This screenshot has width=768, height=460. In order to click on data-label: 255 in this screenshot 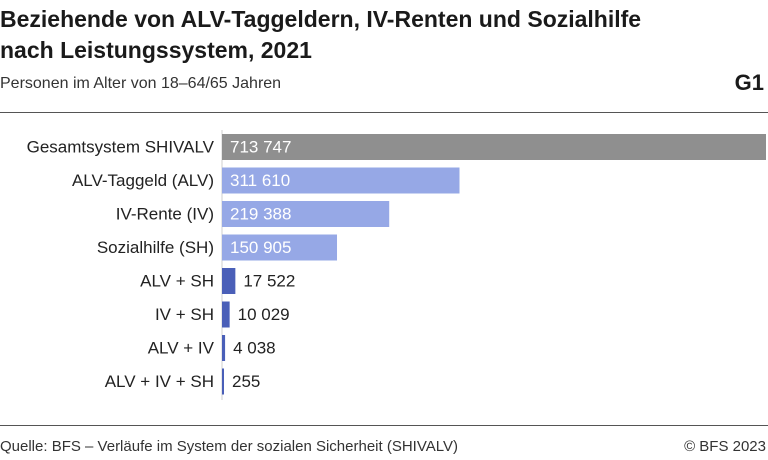, I will do `click(246, 381)`.